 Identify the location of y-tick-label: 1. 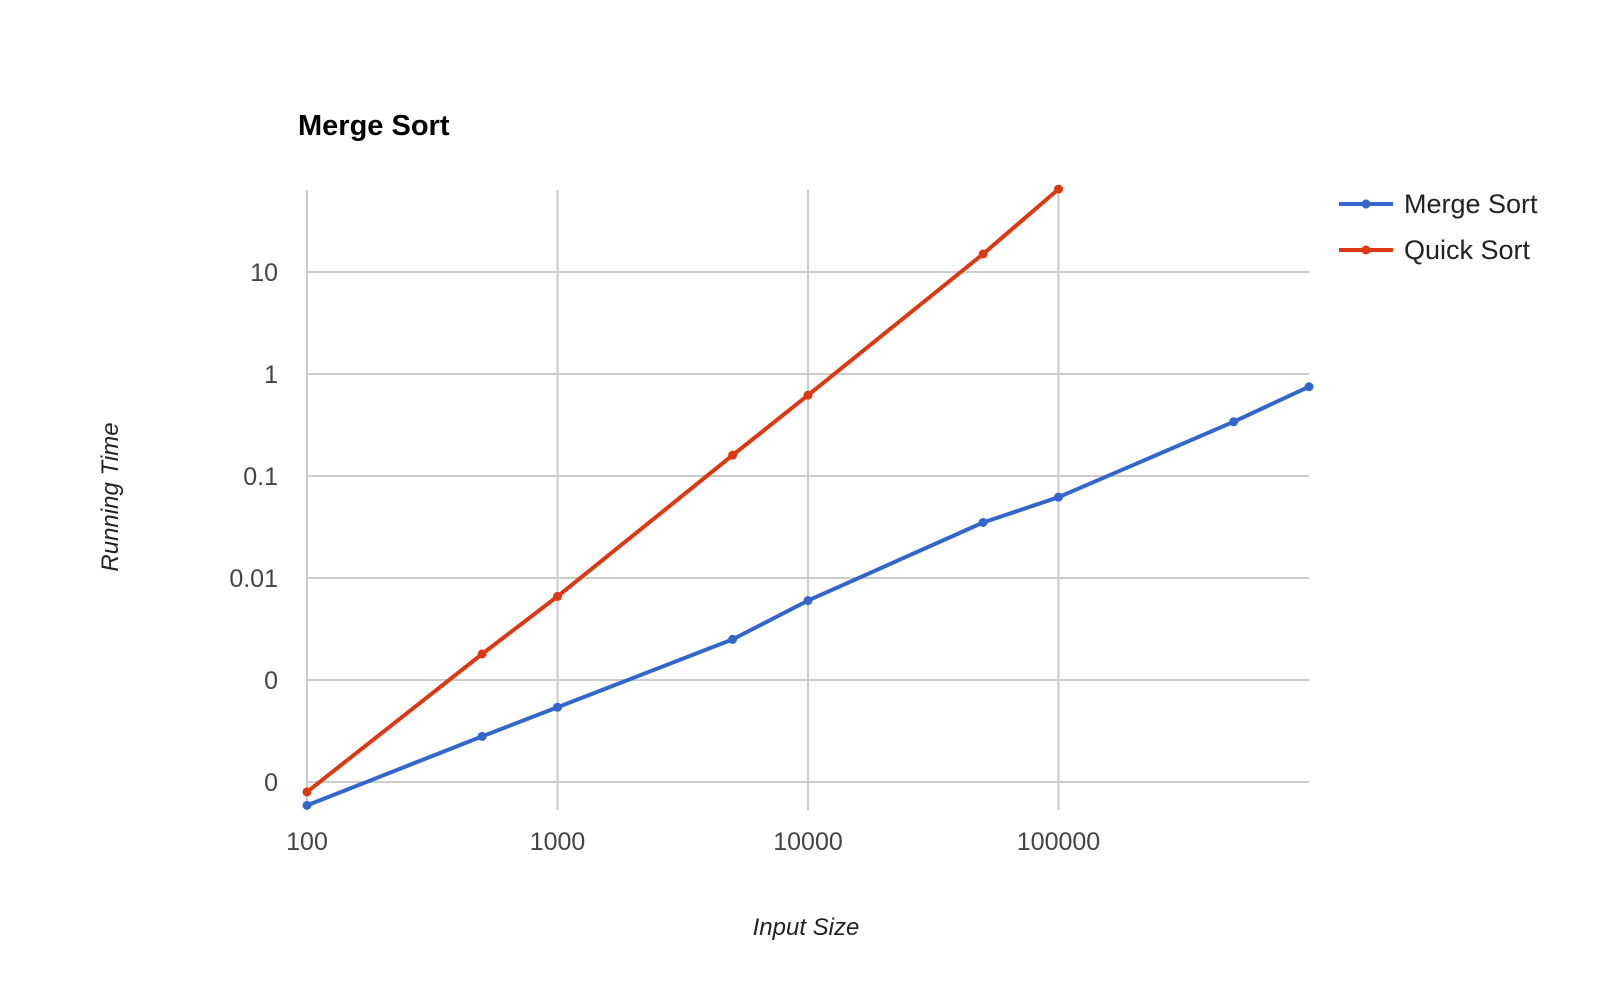
(271, 375).